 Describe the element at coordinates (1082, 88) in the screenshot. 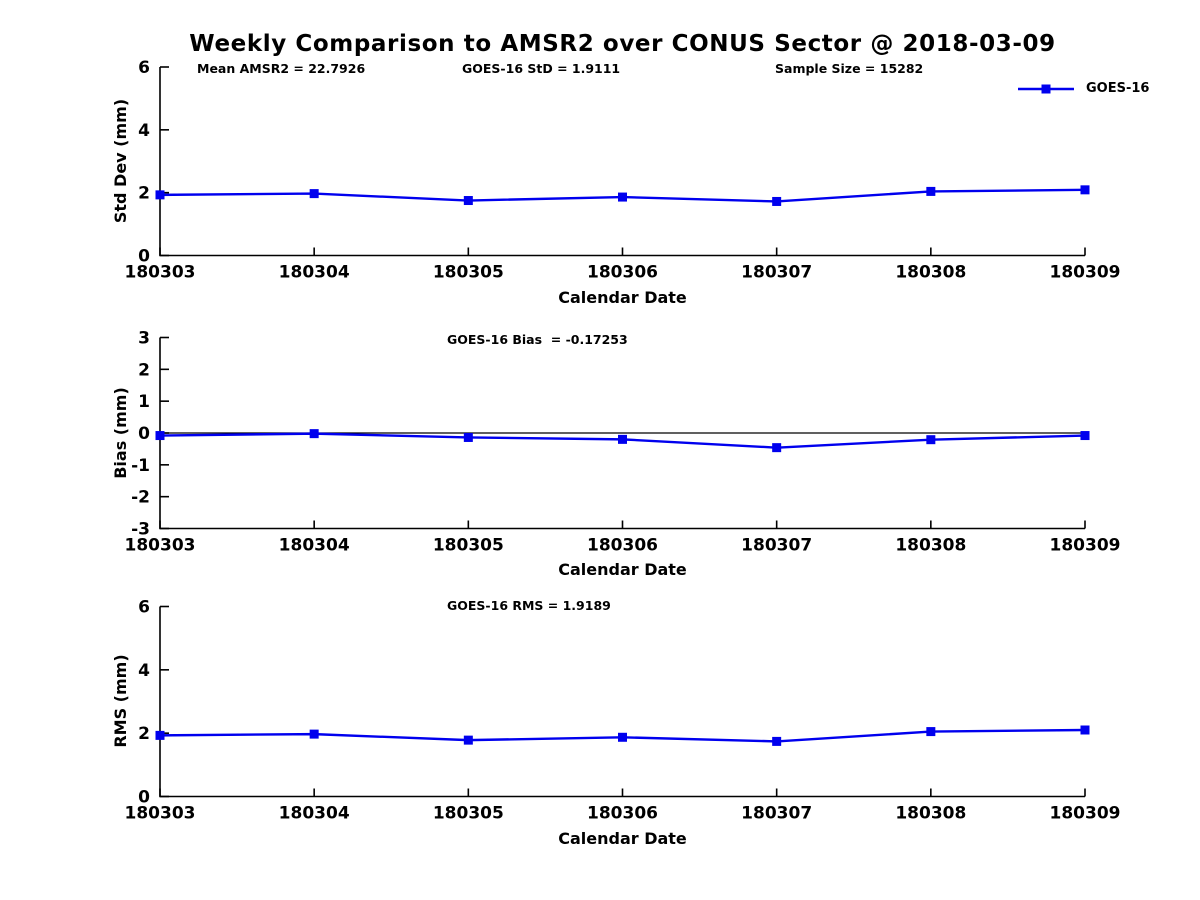

I see `legend: GOES-16` at that location.